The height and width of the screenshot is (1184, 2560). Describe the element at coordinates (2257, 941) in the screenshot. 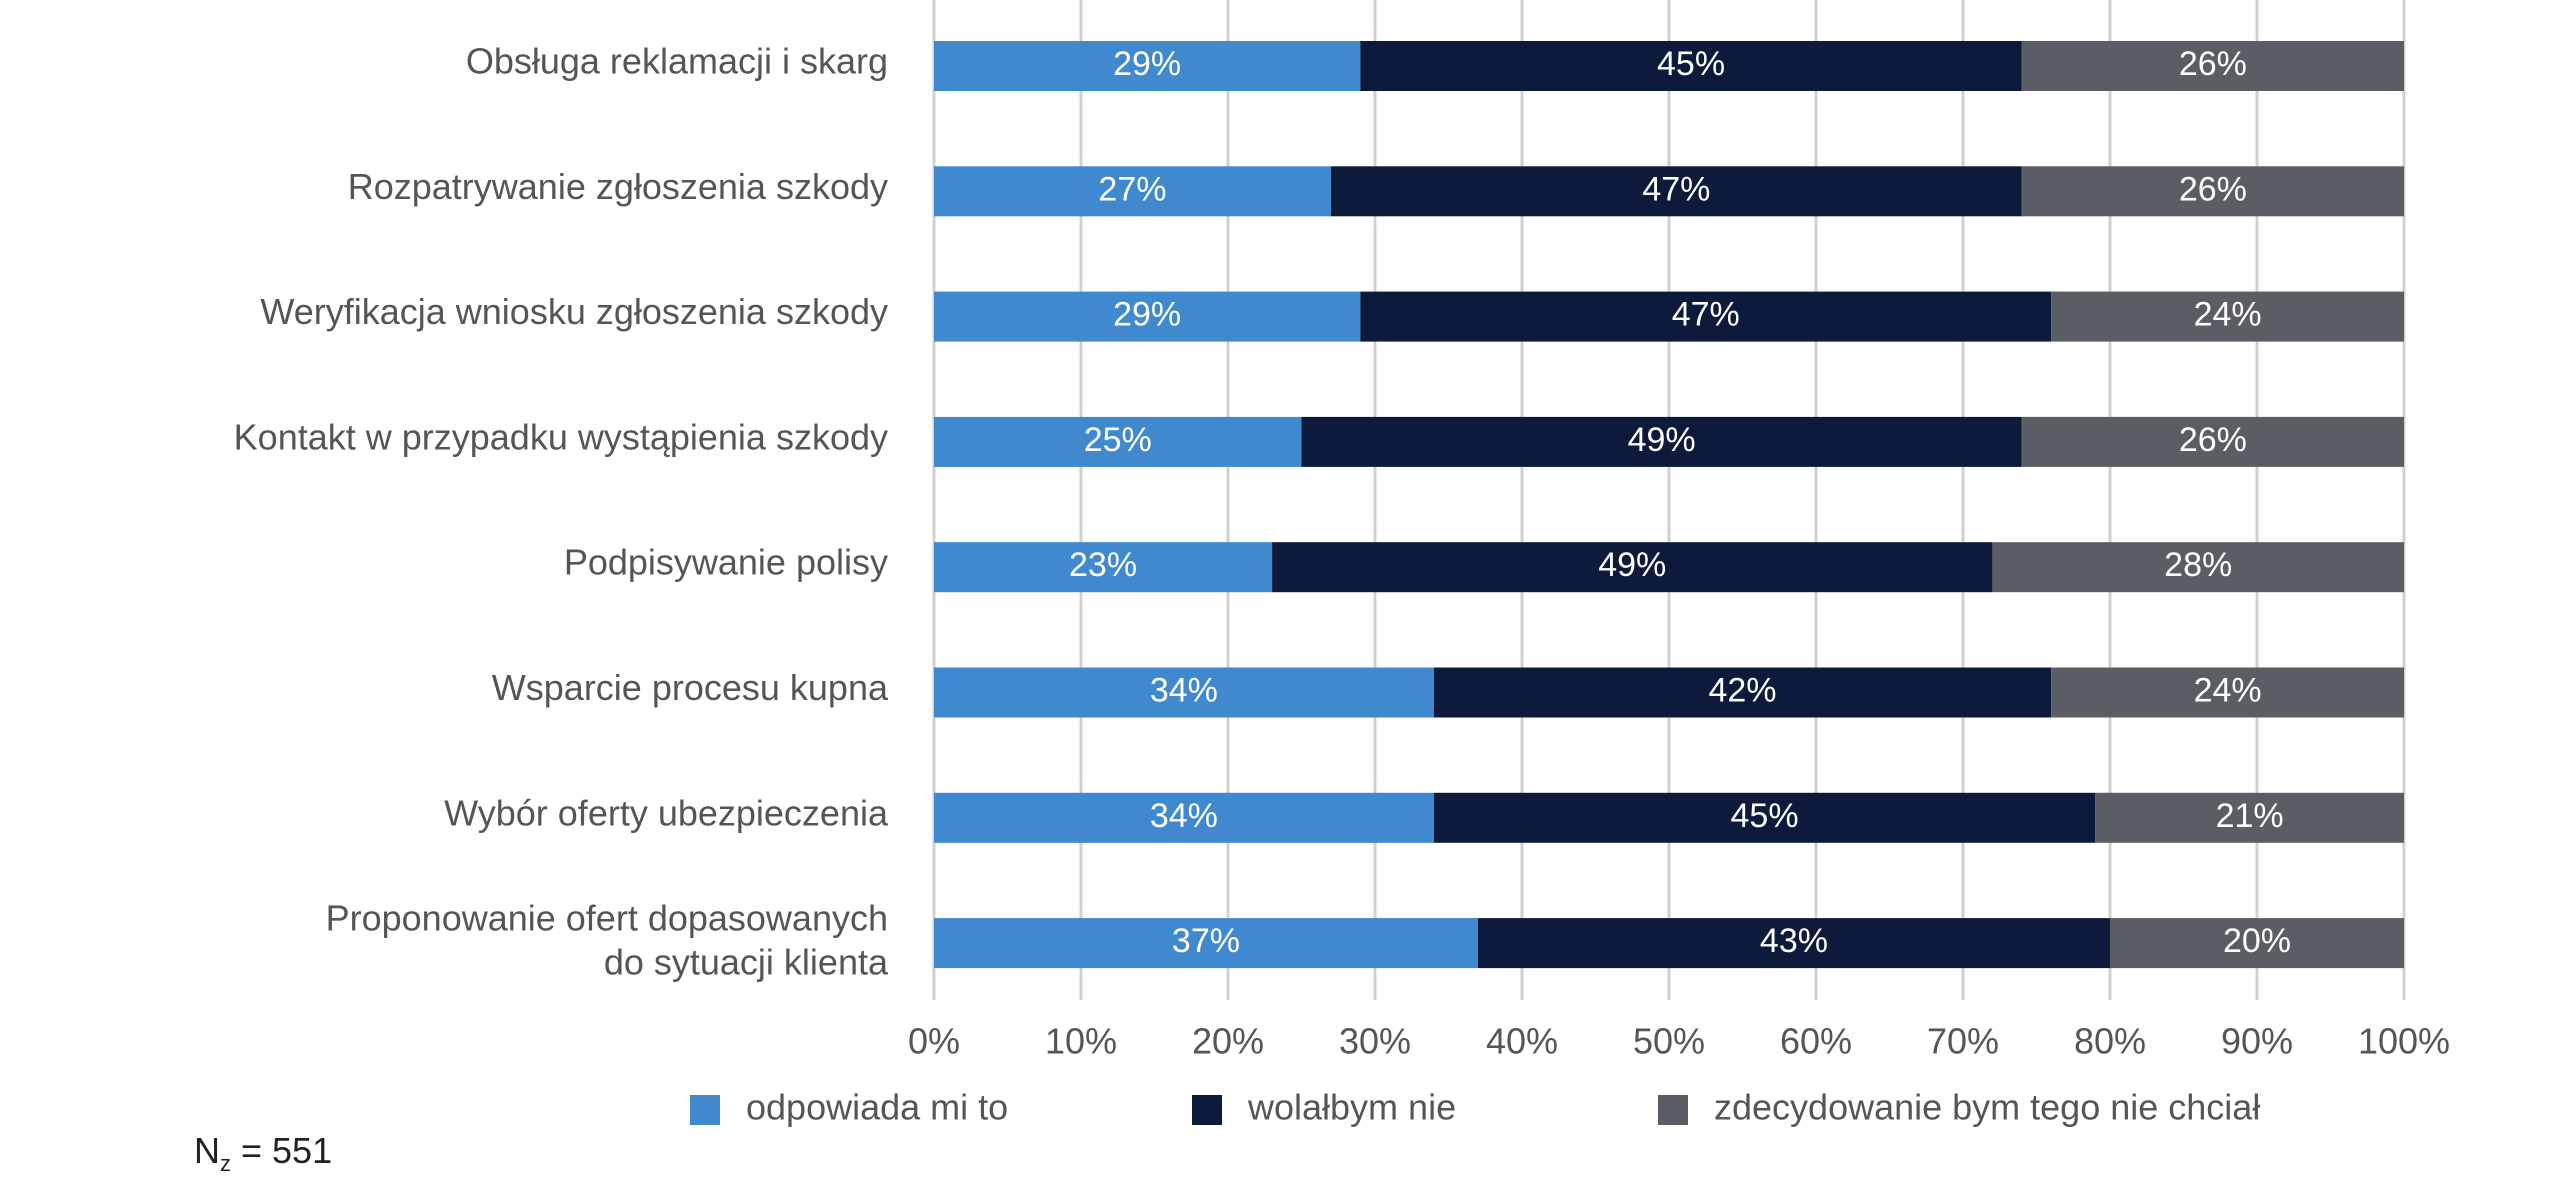

I see `data-label: 20%` at that location.